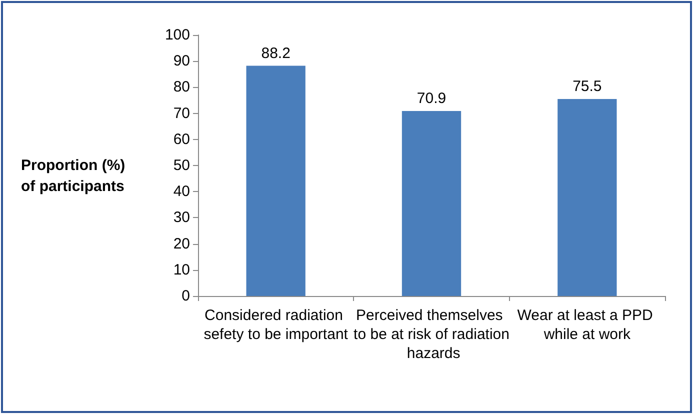 Image resolution: width=693 pixels, height=414 pixels. Describe the element at coordinates (181, 61) in the screenshot. I see `y-tick-label: 90` at that location.